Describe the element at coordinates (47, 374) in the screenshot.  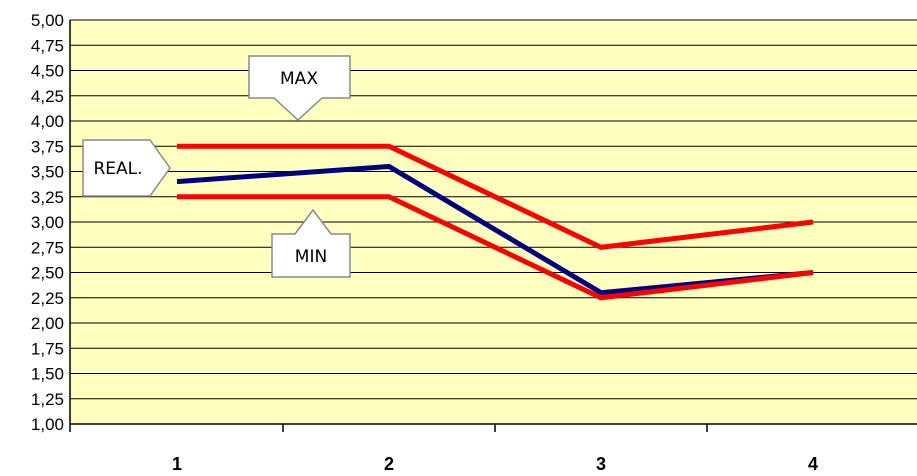
I see `y-tick-label: 1,50` at that location.